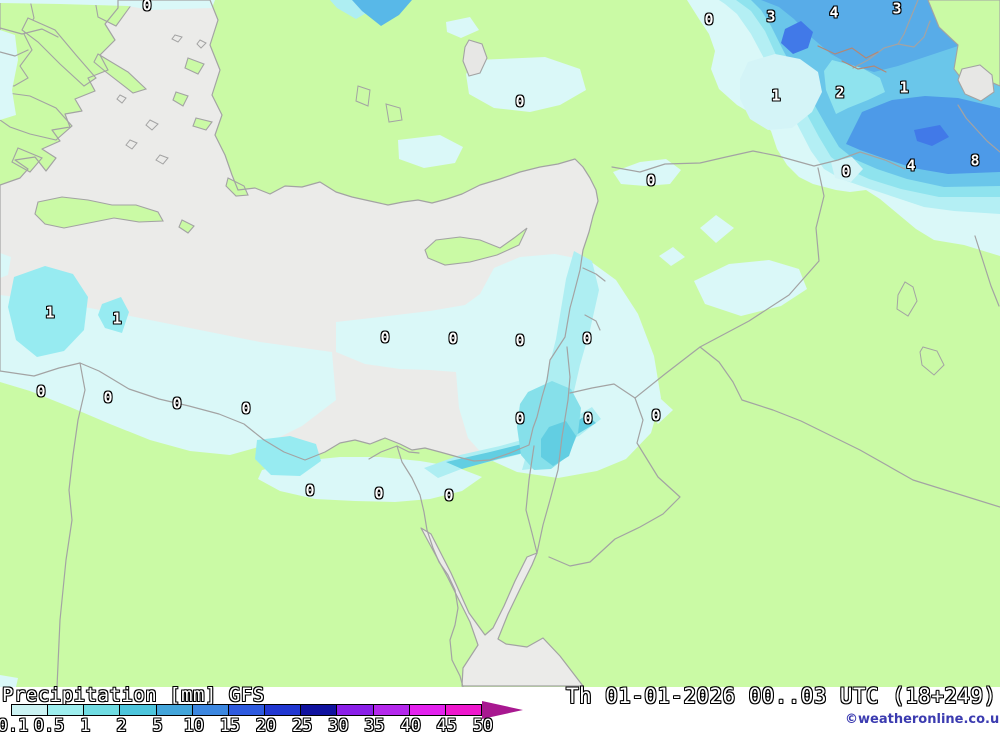 This screenshot has height=733, width=1000. I want to click on lake-tuz, so click(475, 58).